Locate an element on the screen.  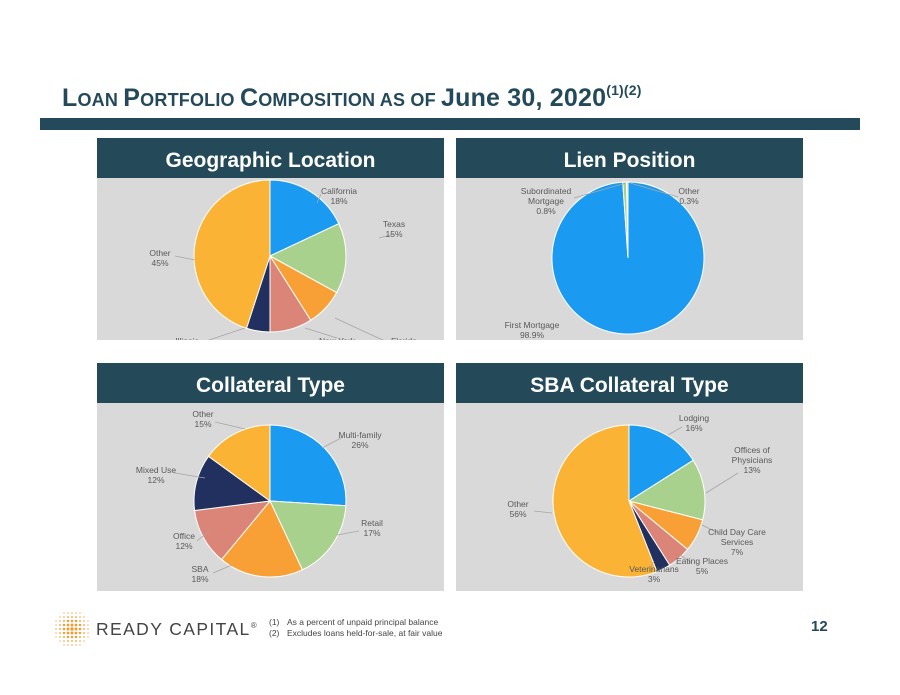
slice-label-eating-places: Eating Places 5% is located at coordinates (702, 566).